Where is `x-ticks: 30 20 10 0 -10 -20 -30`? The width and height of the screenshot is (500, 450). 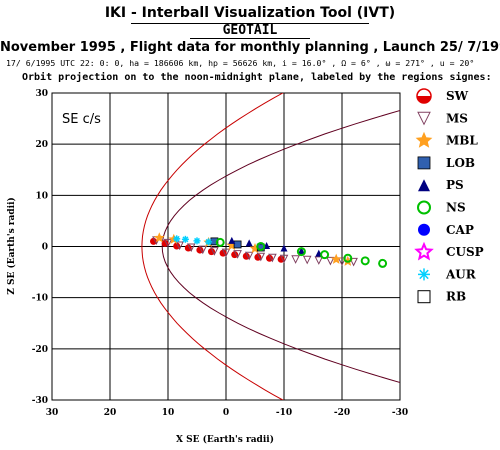
x-ticks: 30 20 10 0 -10 -20 -30 is located at coordinates (227, 413).